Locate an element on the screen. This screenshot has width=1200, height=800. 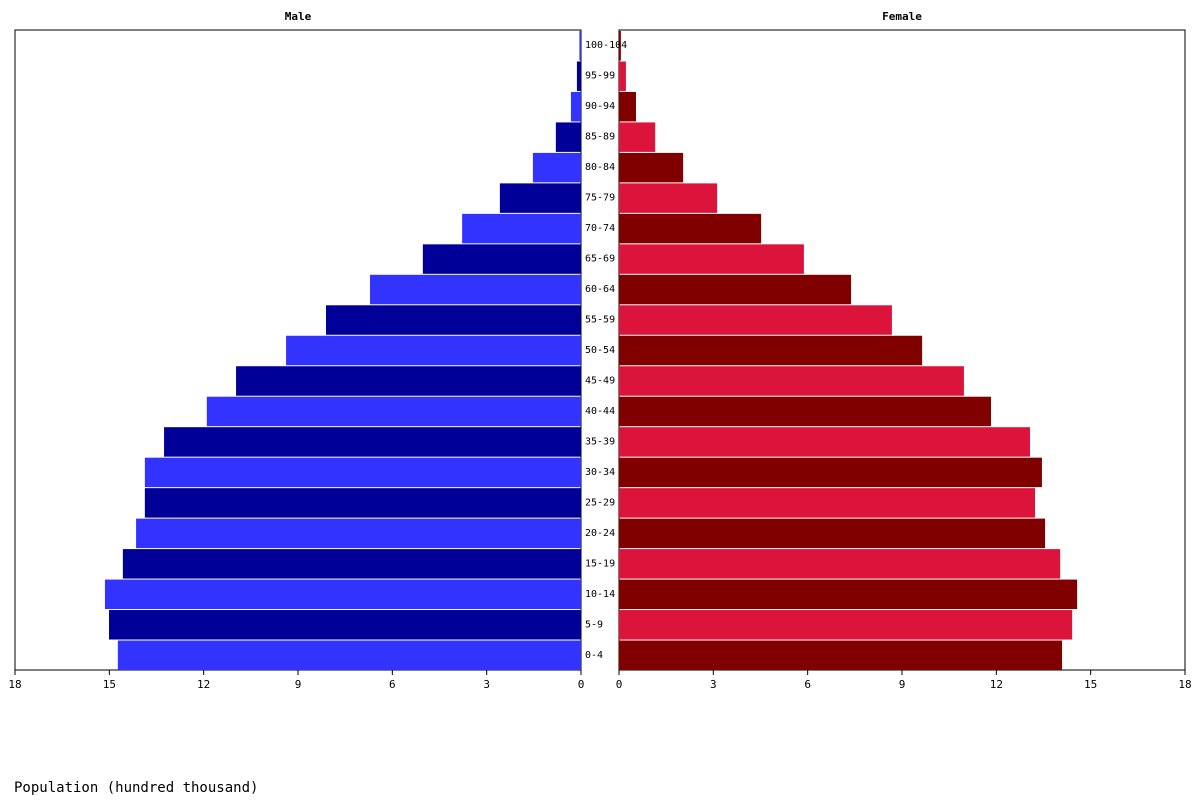
category-label: 60-64 is located at coordinates (600, 289).